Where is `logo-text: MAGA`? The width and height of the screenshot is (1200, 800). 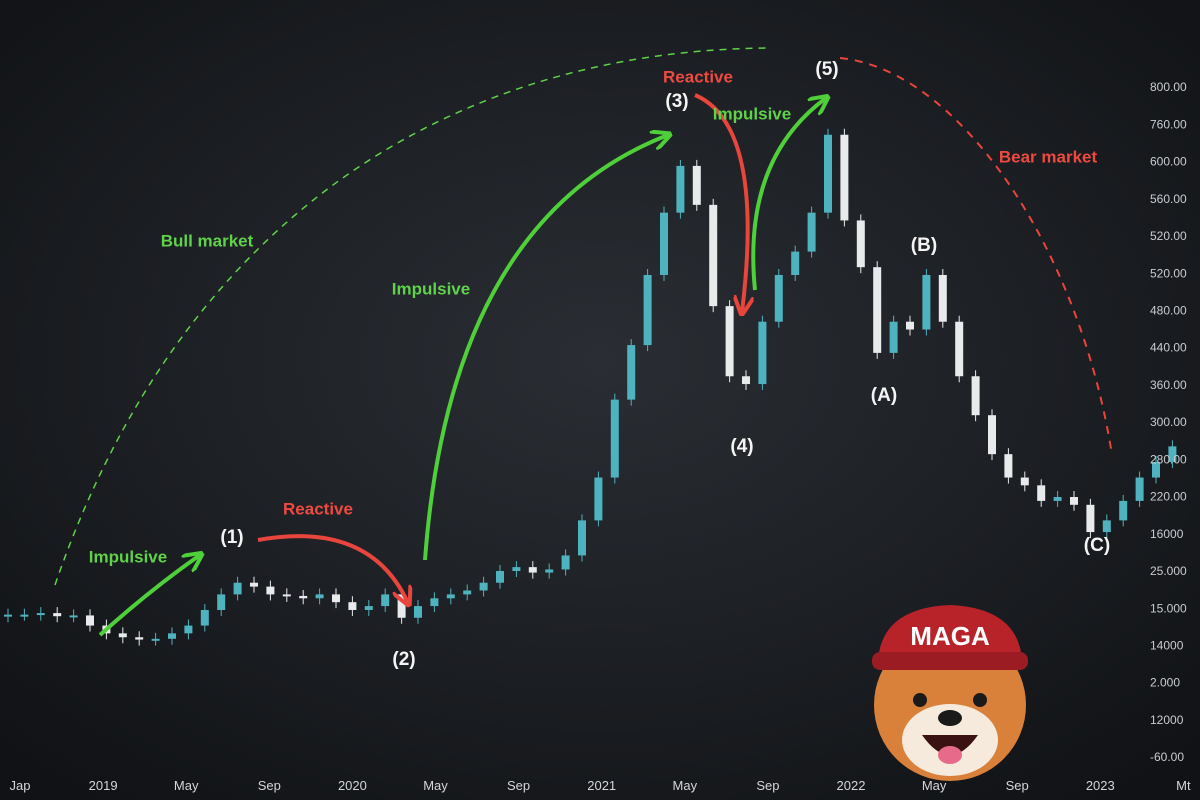
logo-text: MAGA is located at coordinates (950, 636).